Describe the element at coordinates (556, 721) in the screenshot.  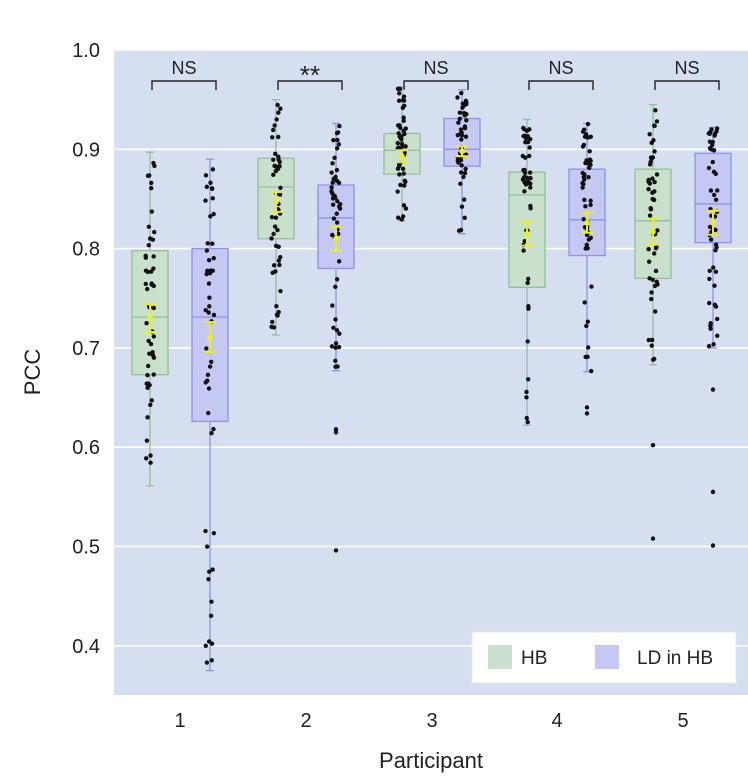
I see `x-tick-label: 4` at that location.